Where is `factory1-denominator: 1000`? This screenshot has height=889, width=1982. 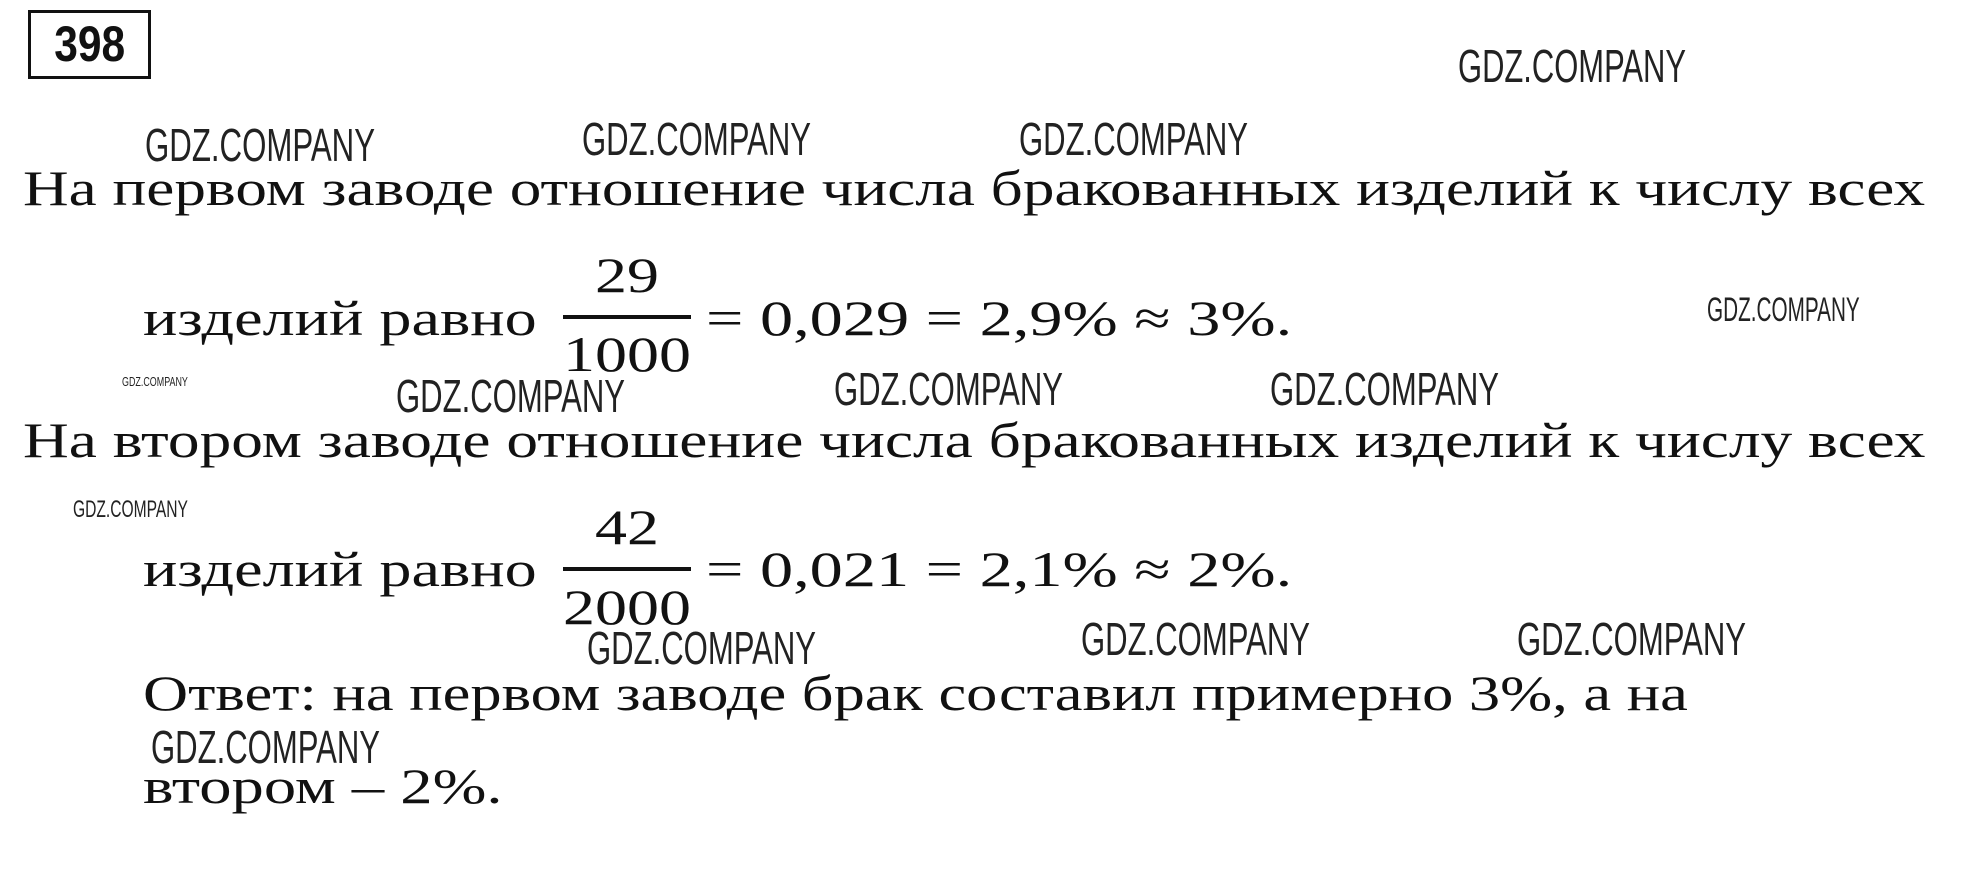 factory1-denominator: 1000 is located at coordinates (627, 354).